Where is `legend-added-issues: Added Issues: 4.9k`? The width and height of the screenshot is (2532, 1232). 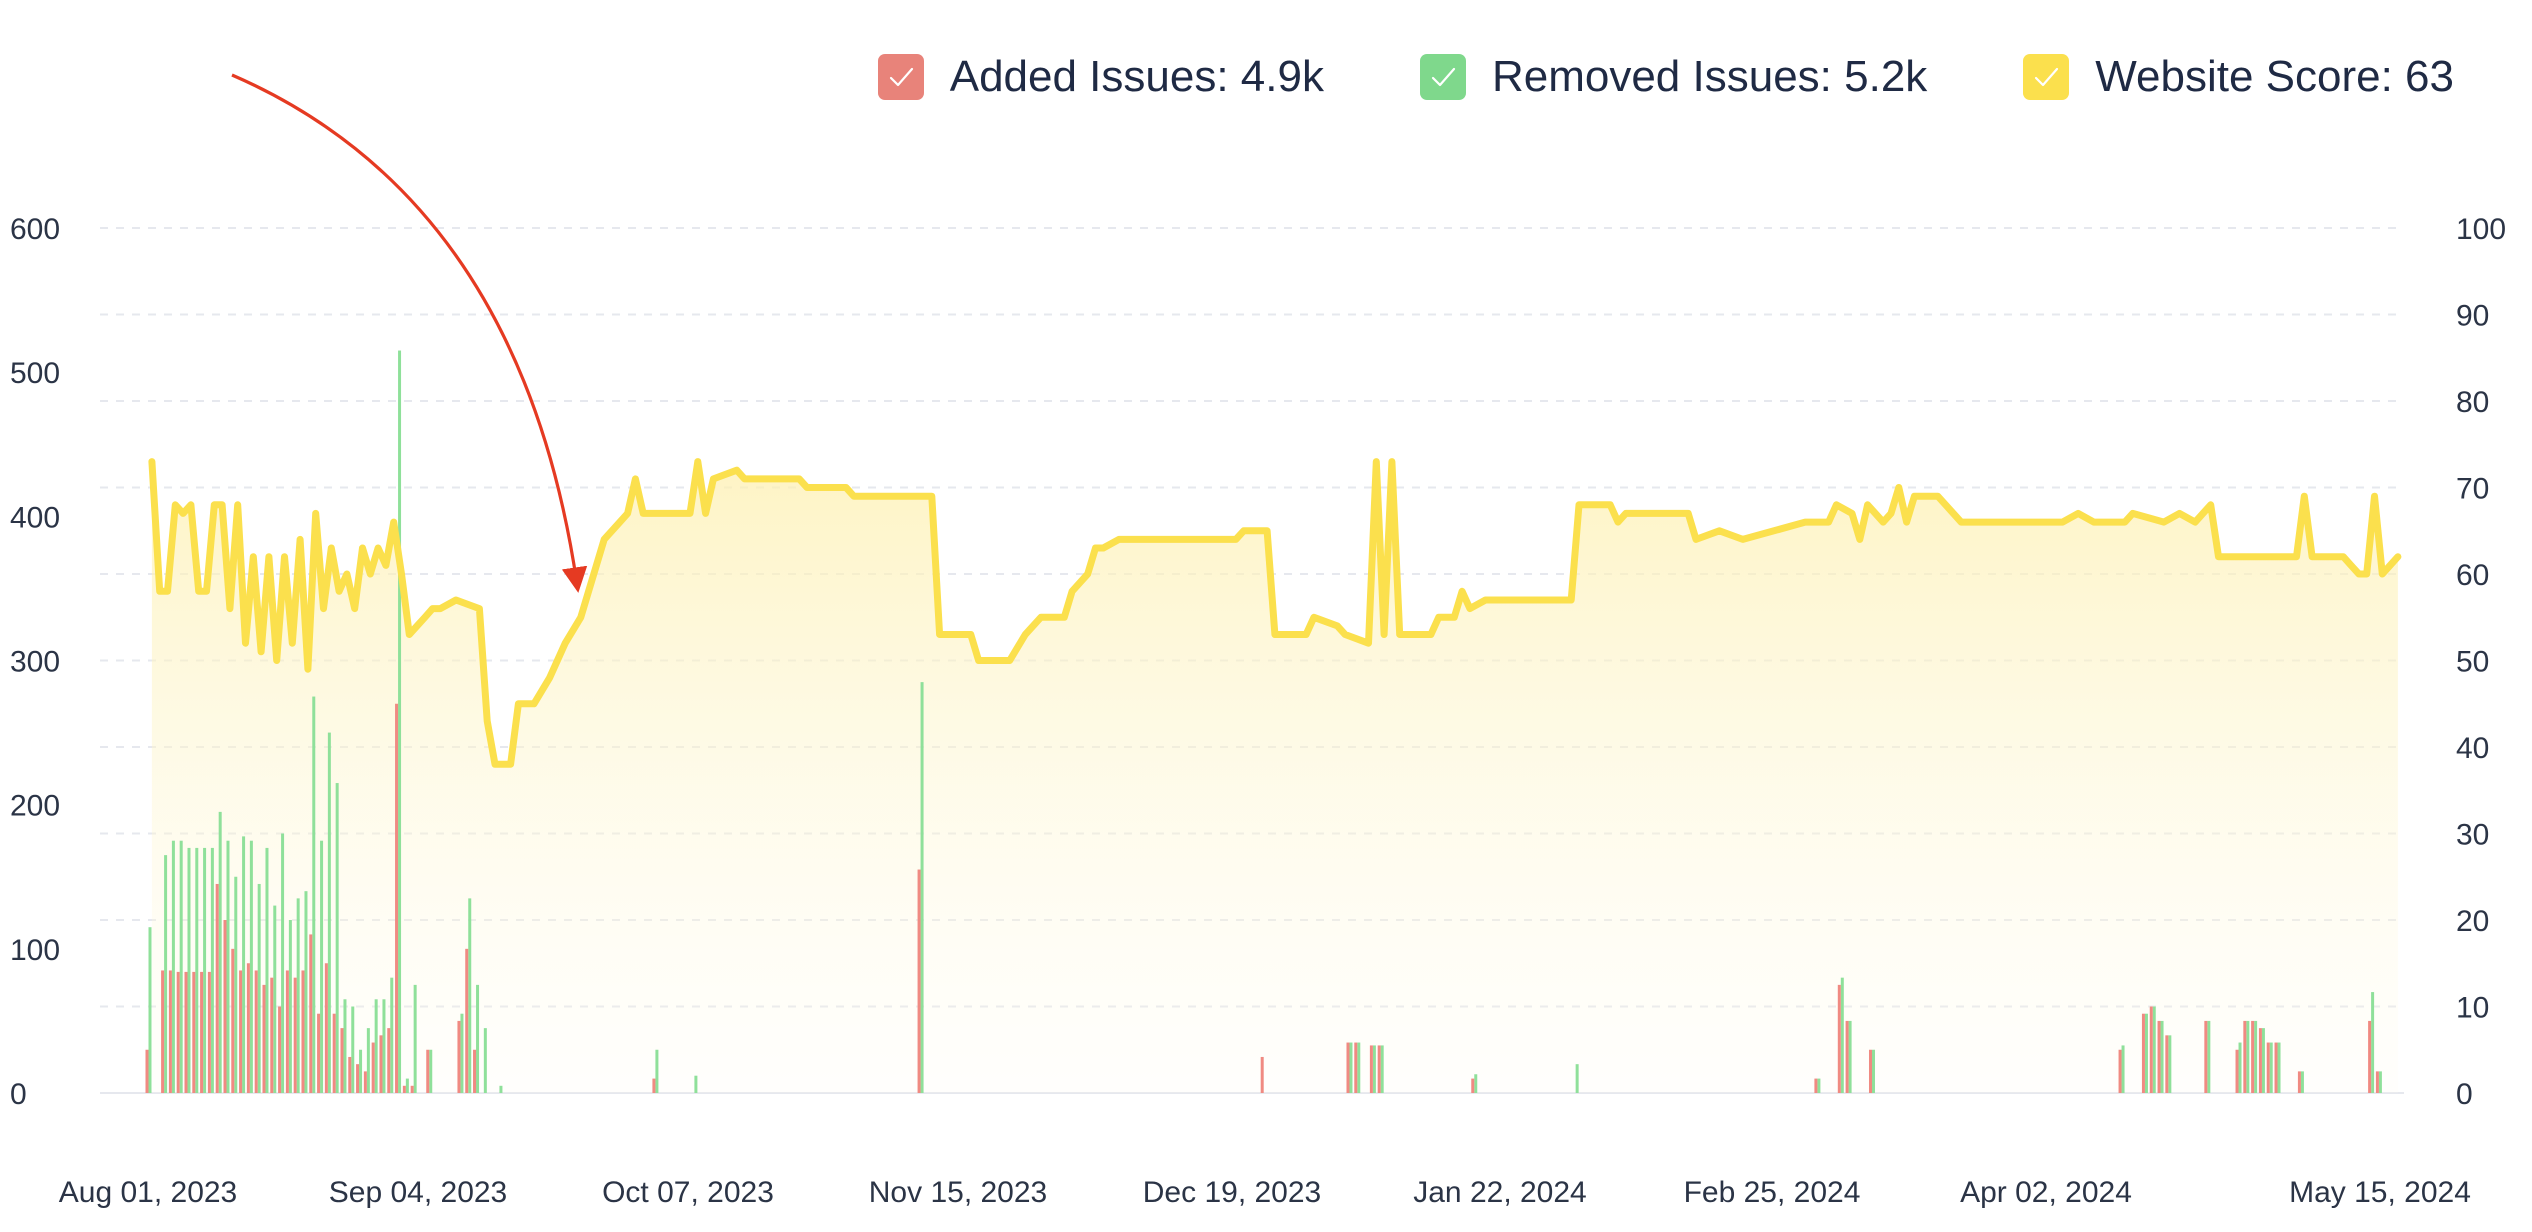
legend-added-issues: Added Issues: 4.9k is located at coordinates (1100, 77).